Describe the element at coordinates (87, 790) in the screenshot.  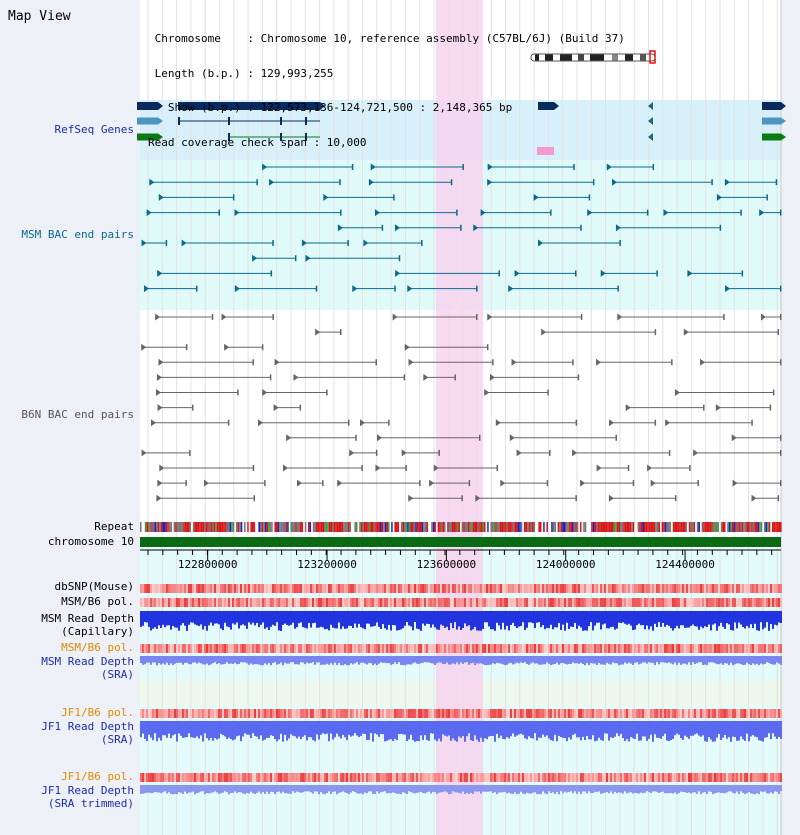
I see `track-label-jf1-depth-trimmed: JF1 Read Depth` at that location.